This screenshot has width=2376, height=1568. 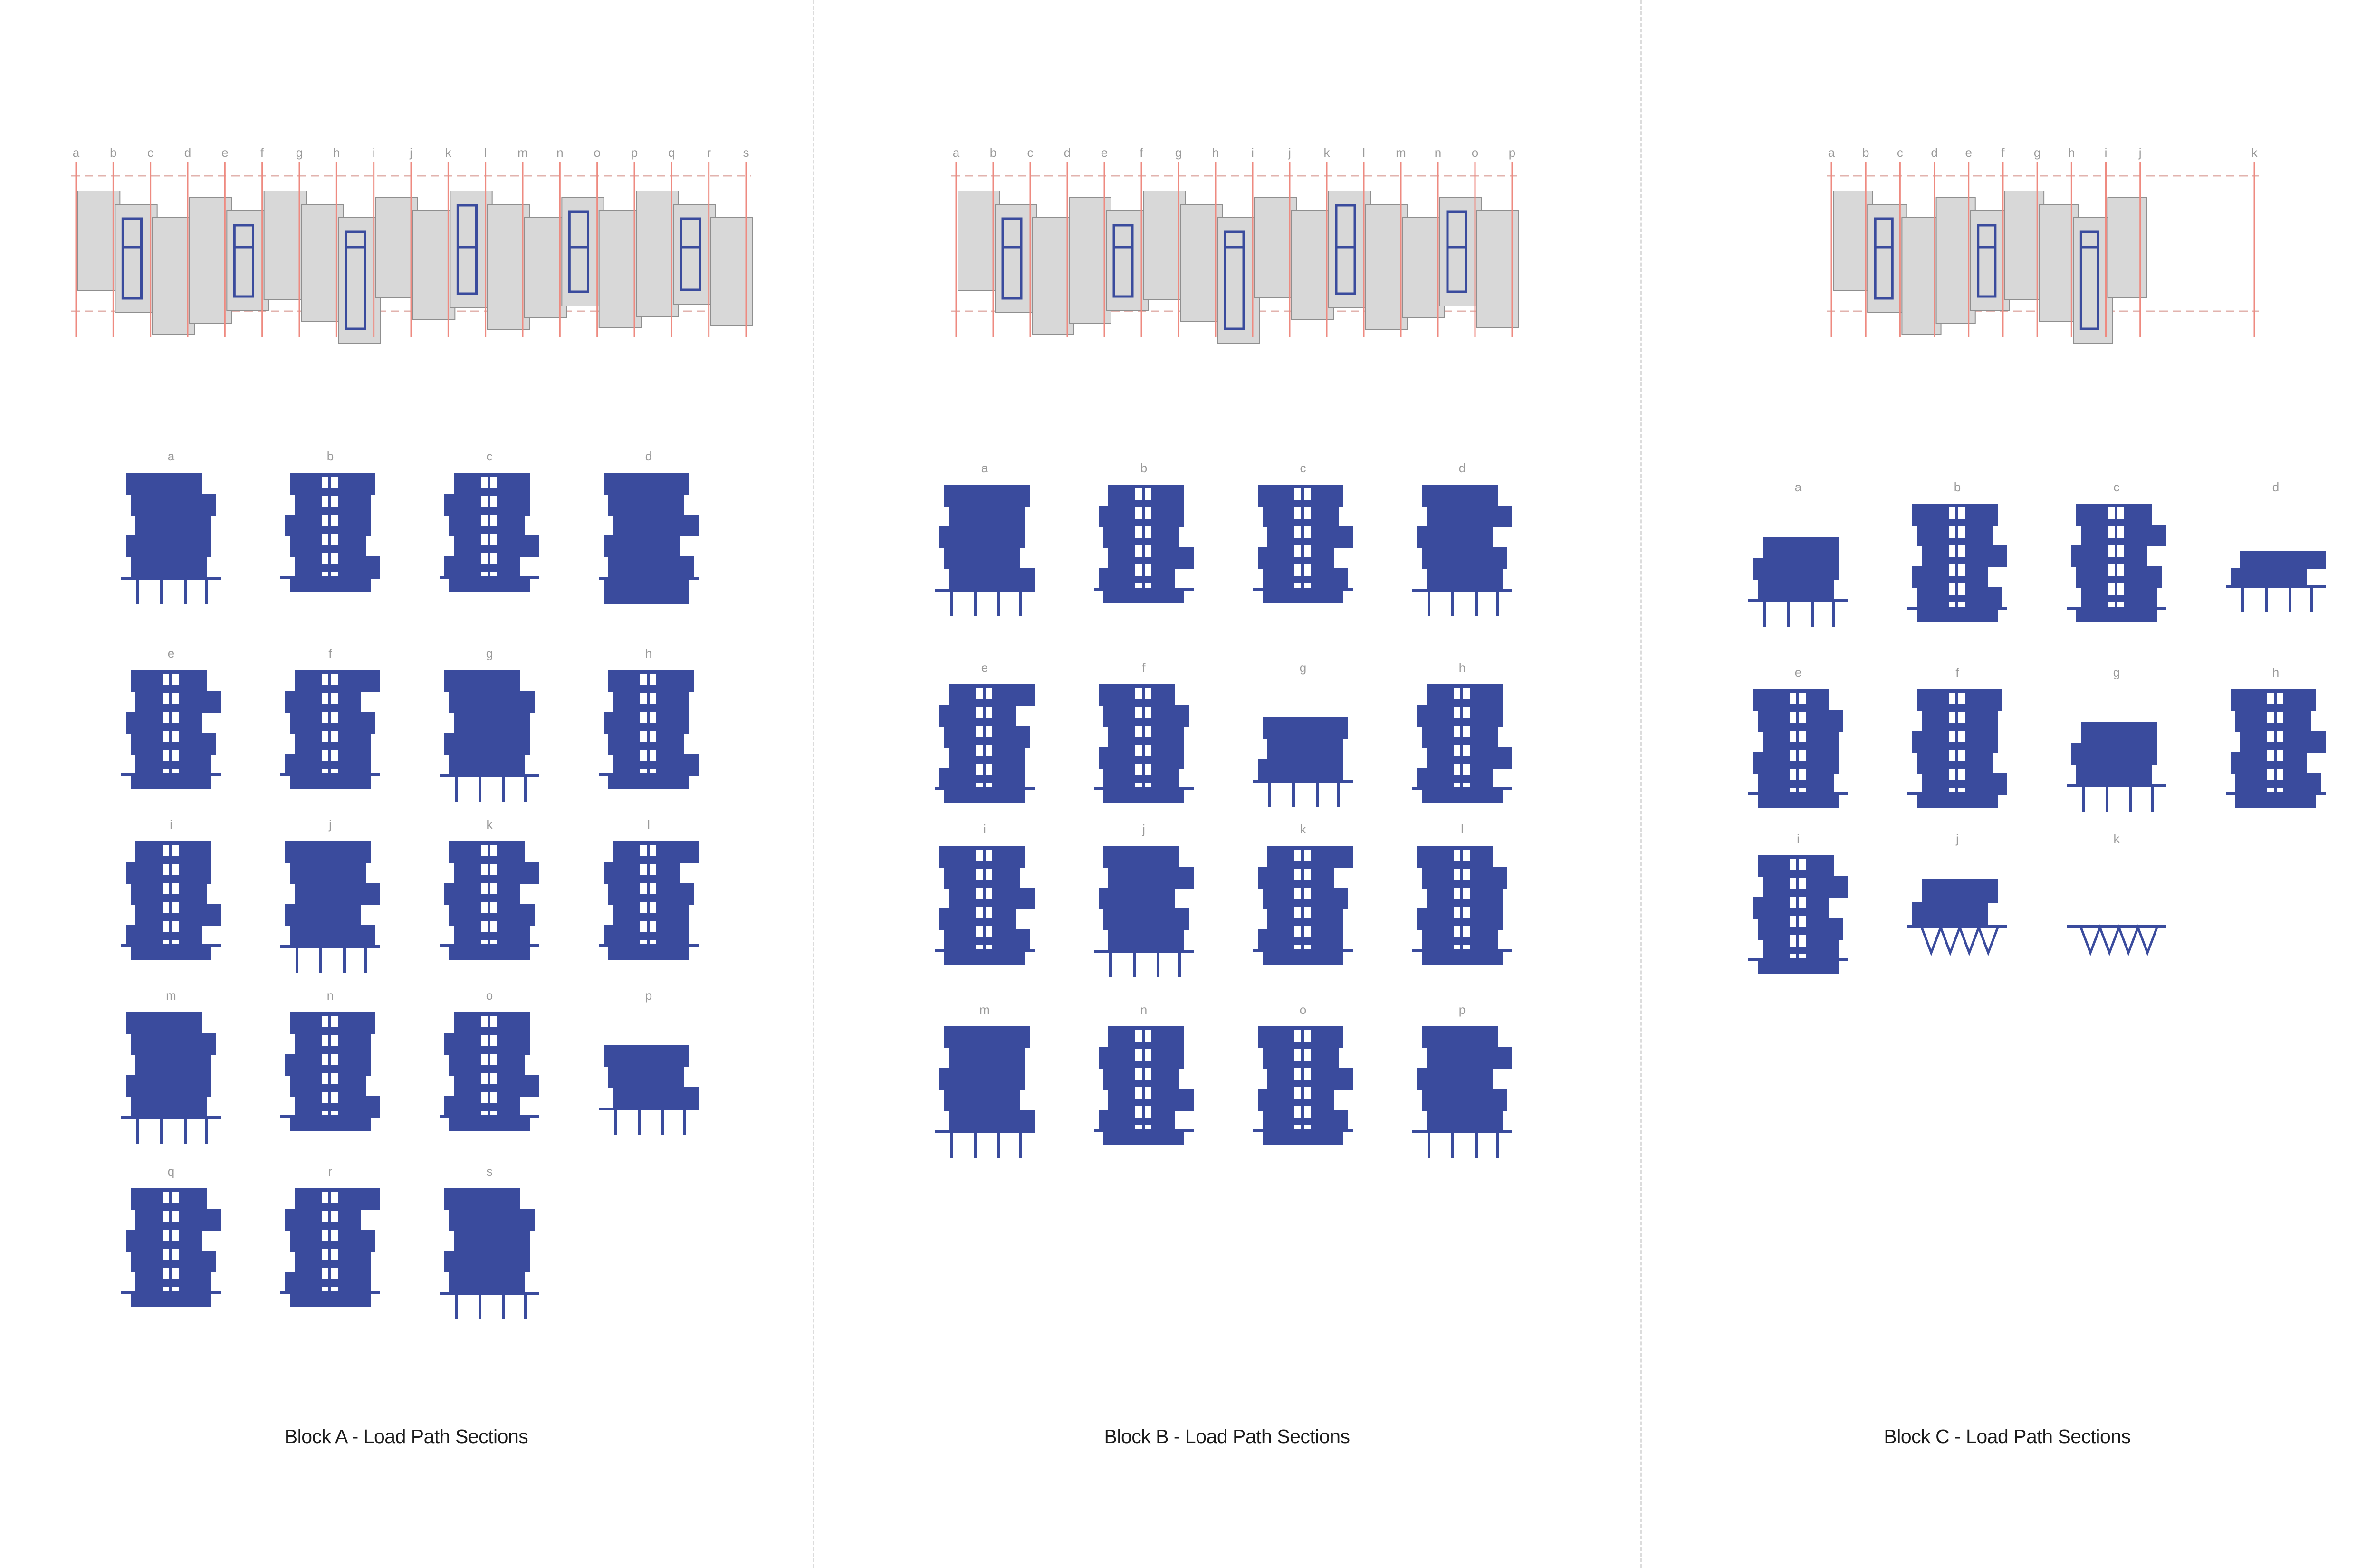 What do you see at coordinates (171, 1066) in the screenshot?
I see `section-m: m` at bounding box center [171, 1066].